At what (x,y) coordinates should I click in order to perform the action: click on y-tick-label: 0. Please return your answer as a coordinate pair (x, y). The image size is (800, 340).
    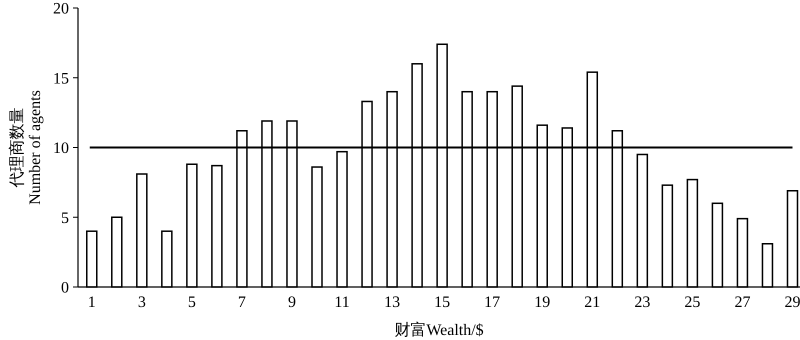
    Looking at the image, I should click on (65, 288).